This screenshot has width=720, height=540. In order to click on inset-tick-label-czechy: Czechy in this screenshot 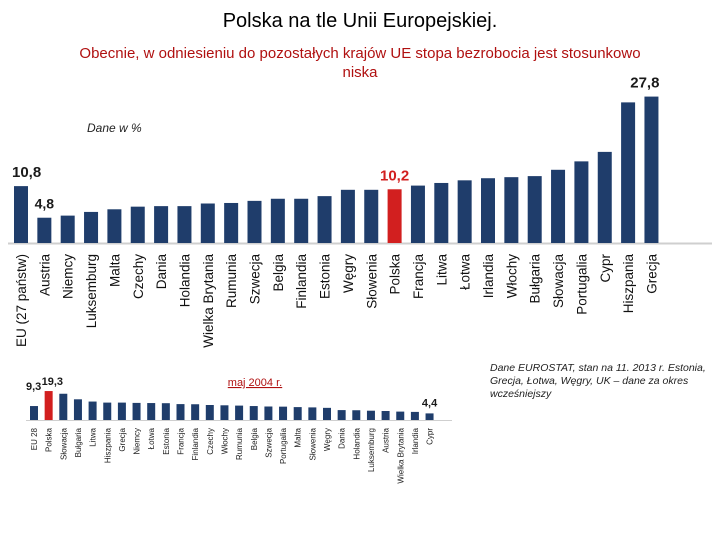, I will do `click(210, 441)`.